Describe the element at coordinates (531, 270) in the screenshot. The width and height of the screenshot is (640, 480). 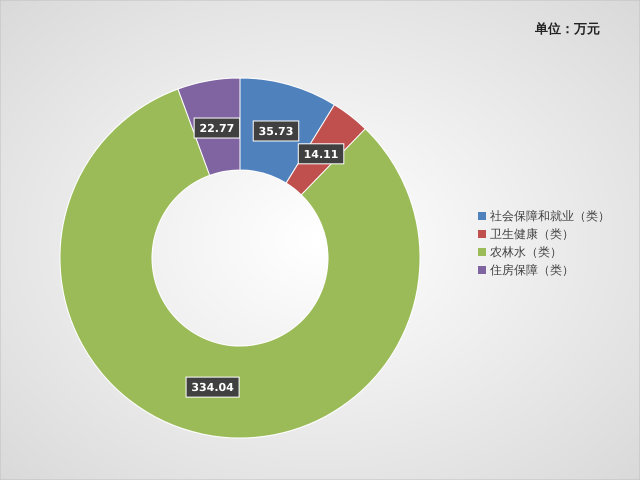
I see `legend-label: 住房保障（类）` at that location.